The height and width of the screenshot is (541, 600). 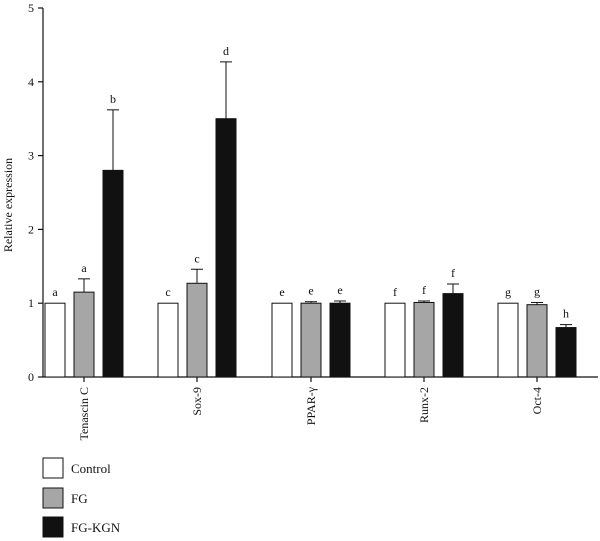 What do you see at coordinates (31, 8) in the screenshot?
I see `y-tick-label: 5` at bounding box center [31, 8].